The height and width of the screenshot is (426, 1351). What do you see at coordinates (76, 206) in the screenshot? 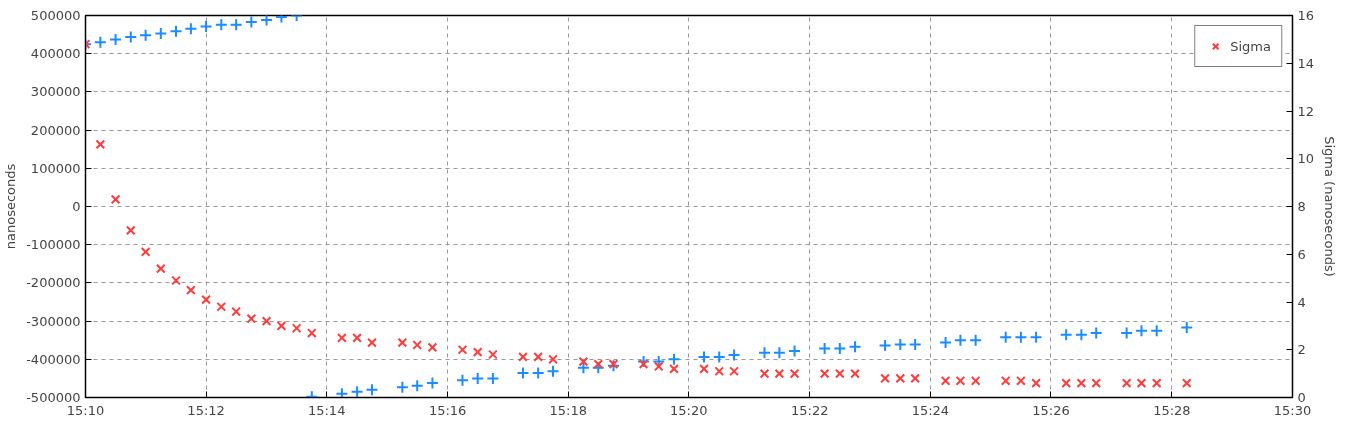
I see `y-tick-label: 0` at bounding box center [76, 206].